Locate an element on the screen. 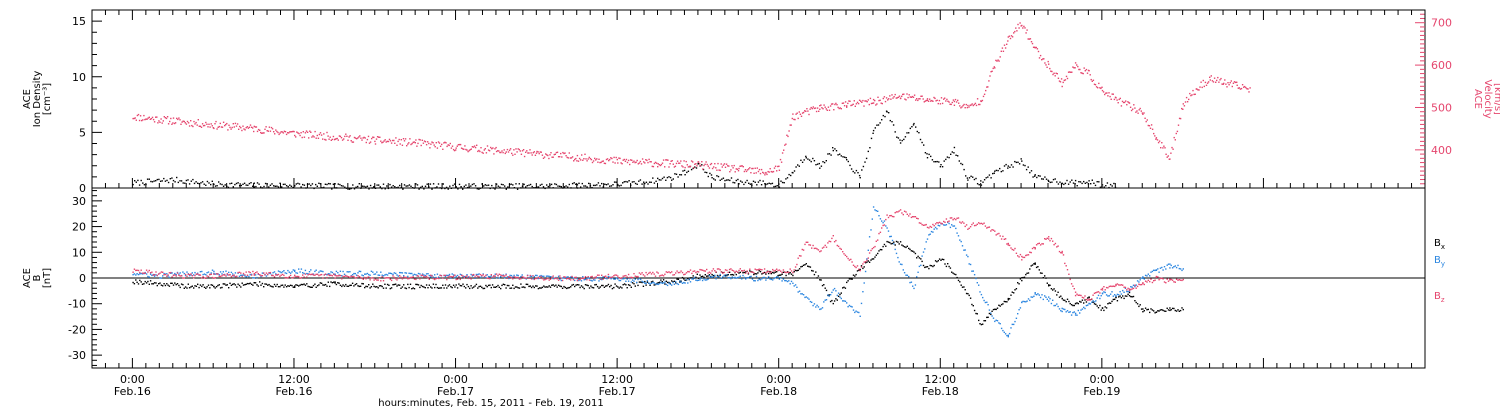  bottom-left-tick-label: -10 is located at coordinates (77, 304).